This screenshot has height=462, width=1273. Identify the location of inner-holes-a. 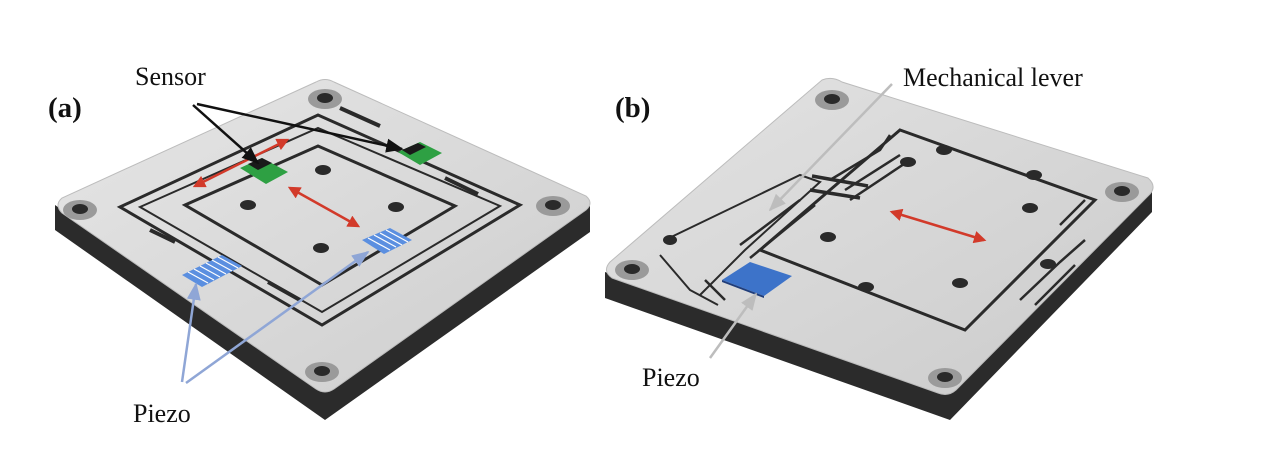
(322, 209).